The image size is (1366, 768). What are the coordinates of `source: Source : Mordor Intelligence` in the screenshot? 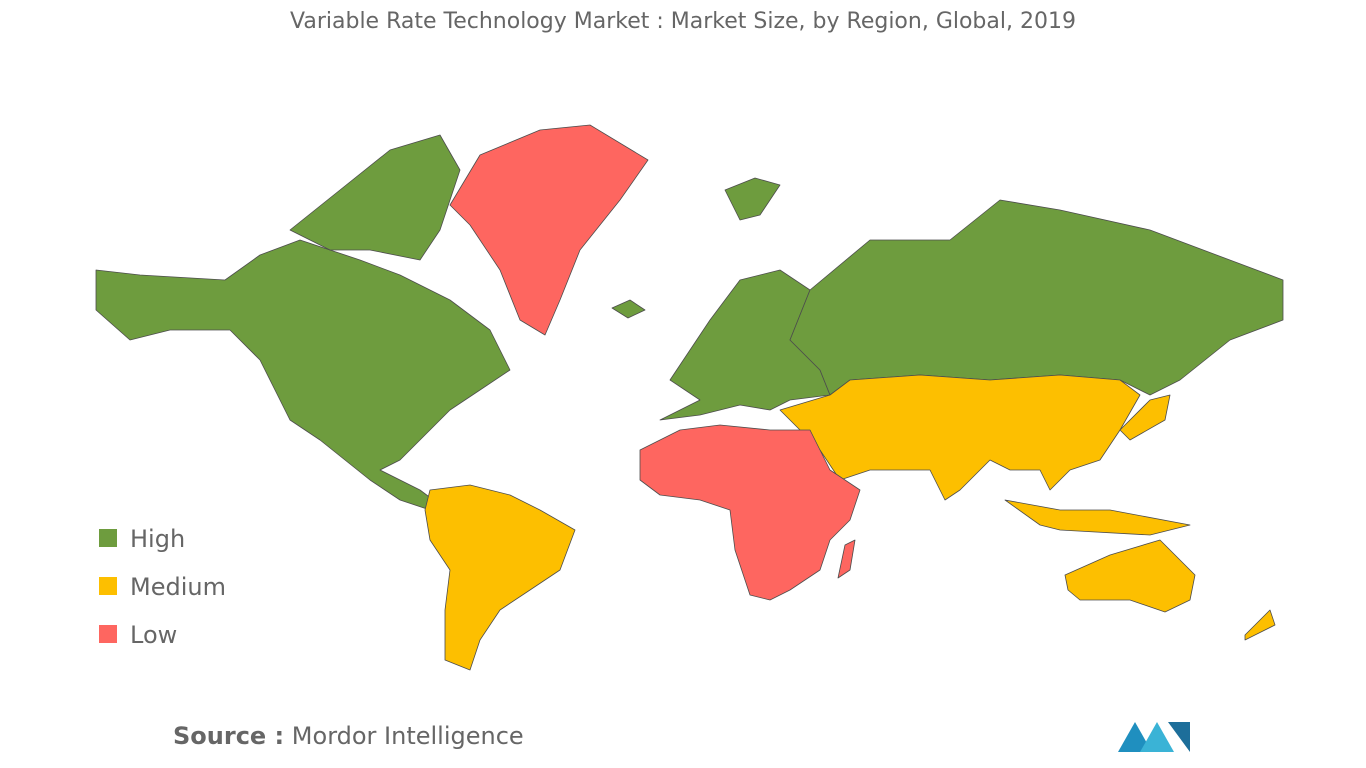 It's located at (348, 736).